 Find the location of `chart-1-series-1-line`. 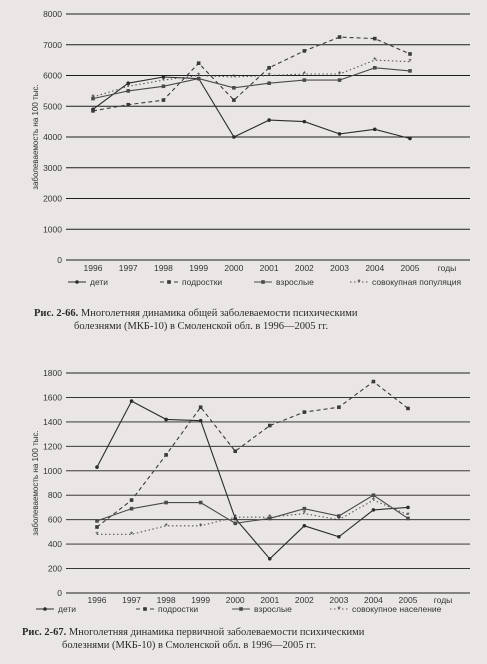

chart-1-series-1-line is located at coordinates (251, 108).